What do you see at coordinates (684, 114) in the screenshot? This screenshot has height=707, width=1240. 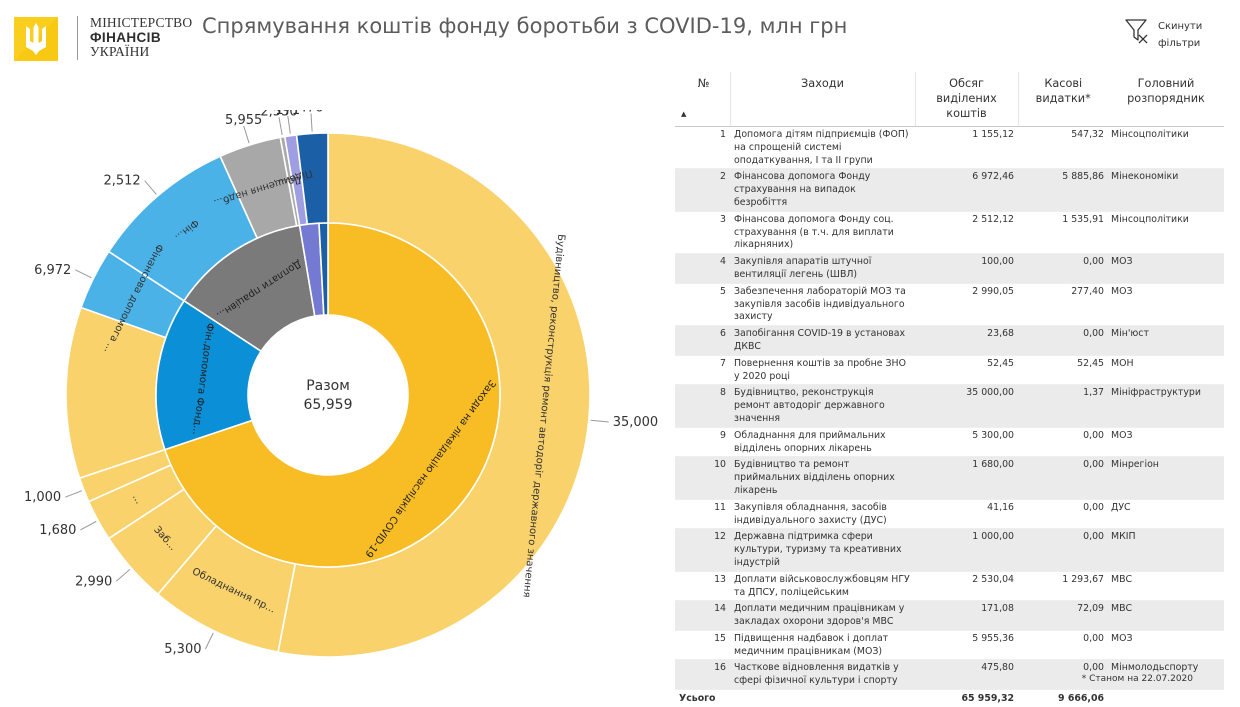 I see `sort-ascending-icon: ▲` at bounding box center [684, 114].